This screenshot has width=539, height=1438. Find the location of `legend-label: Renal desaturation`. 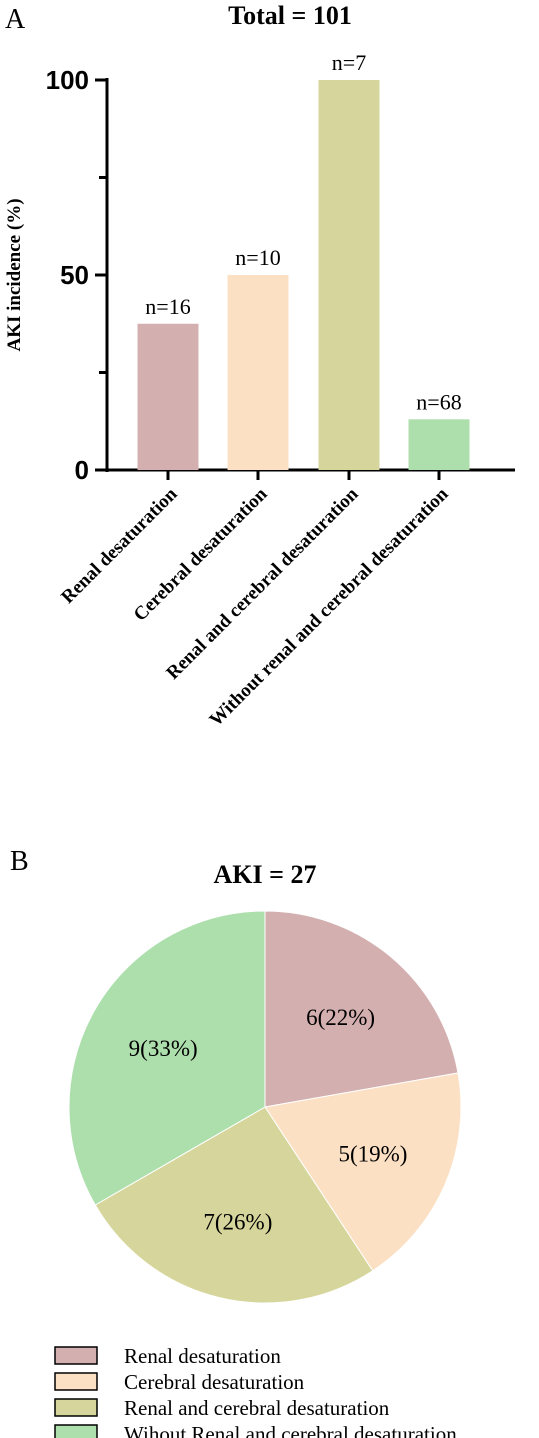

legend-label: Renal desaturation is located at coordinates (202, 1356).